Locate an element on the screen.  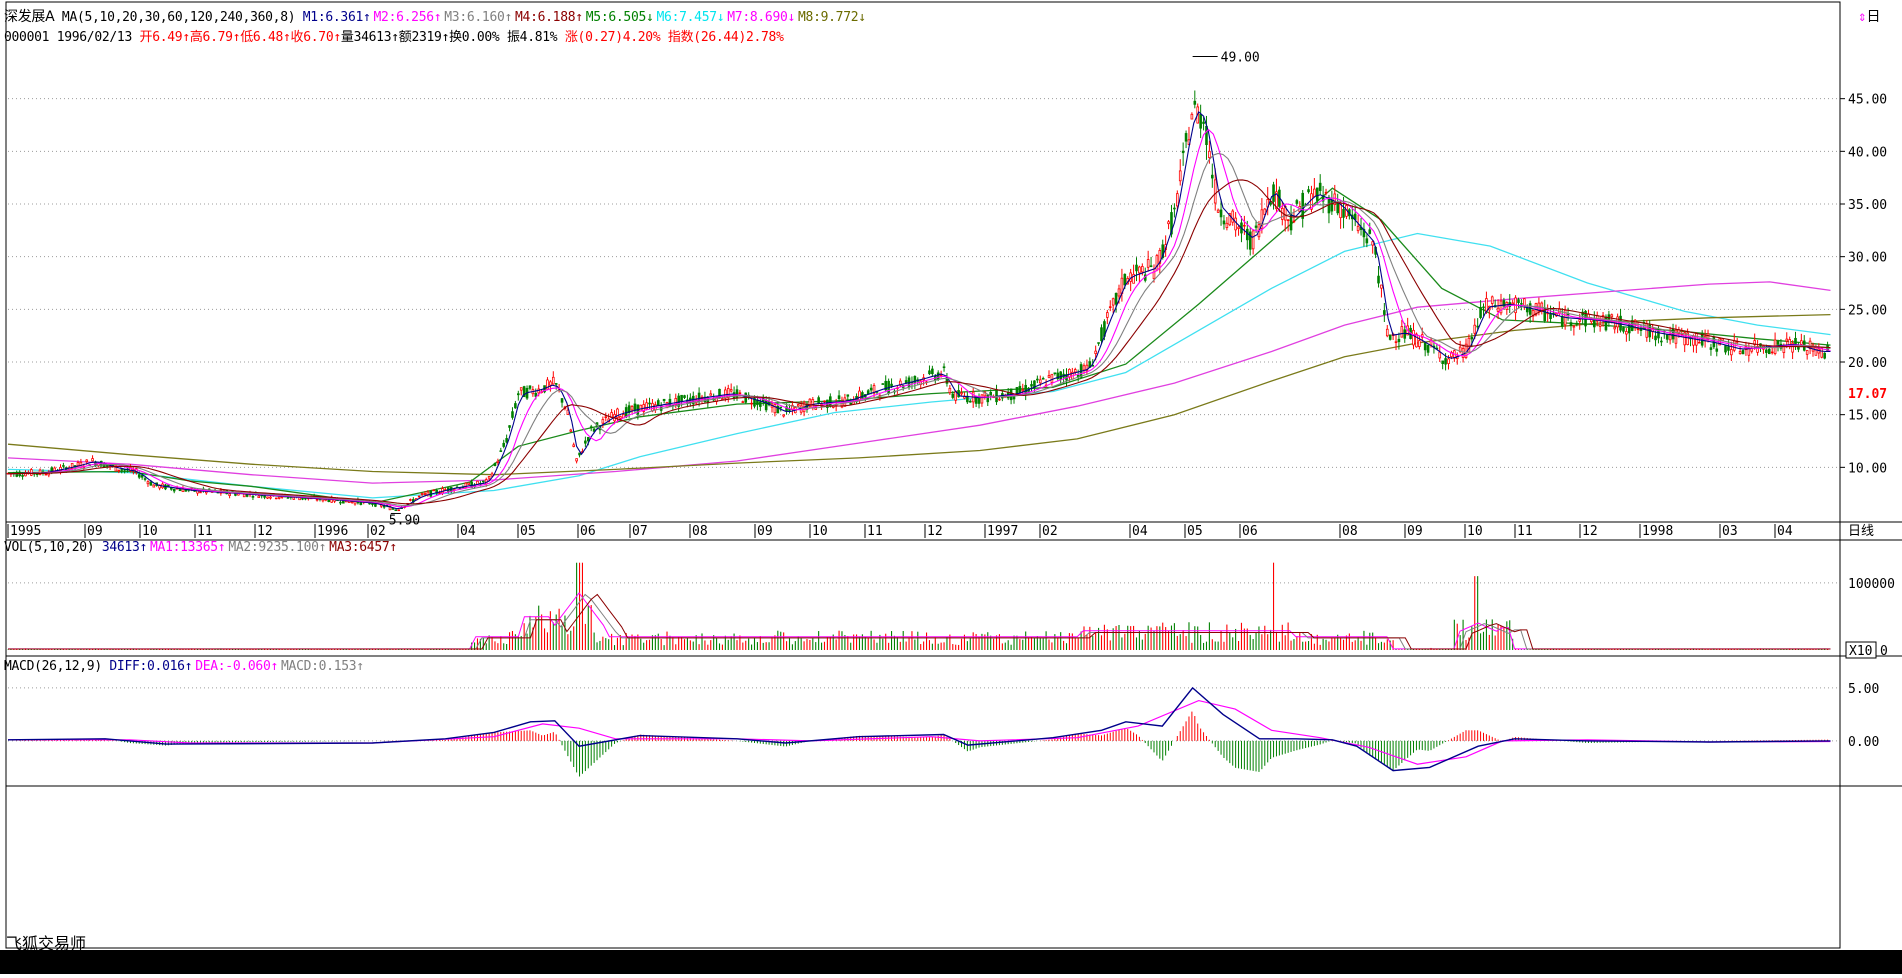
ma-label-5: M6:7.457 is located at coordinates (687, 17).